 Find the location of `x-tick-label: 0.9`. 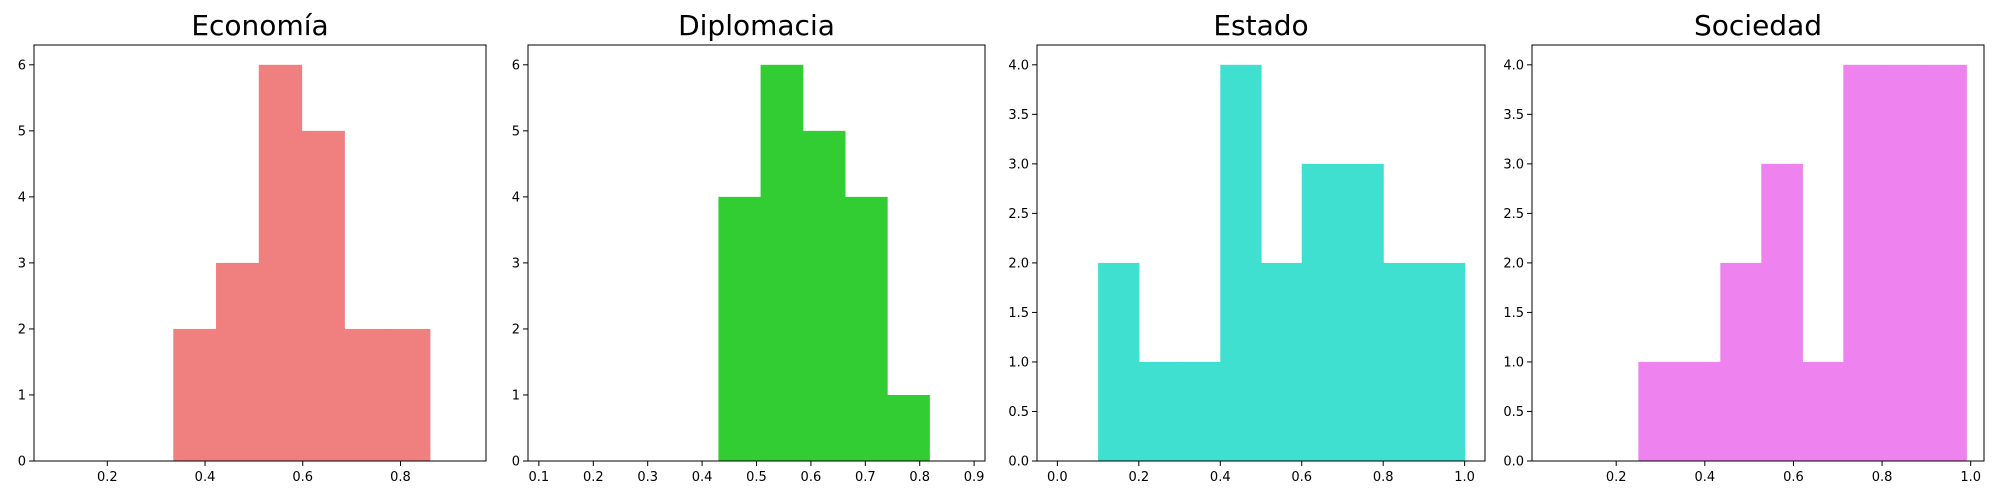

x-tick-label: 0.9 is located at coordinates (974, 477).